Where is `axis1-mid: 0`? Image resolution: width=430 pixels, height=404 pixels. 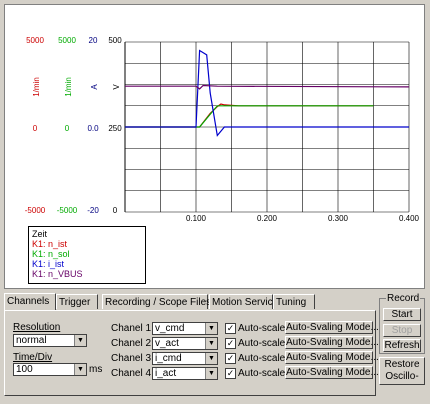
axis1-mid: 0 is located at coordinates (35, 128).